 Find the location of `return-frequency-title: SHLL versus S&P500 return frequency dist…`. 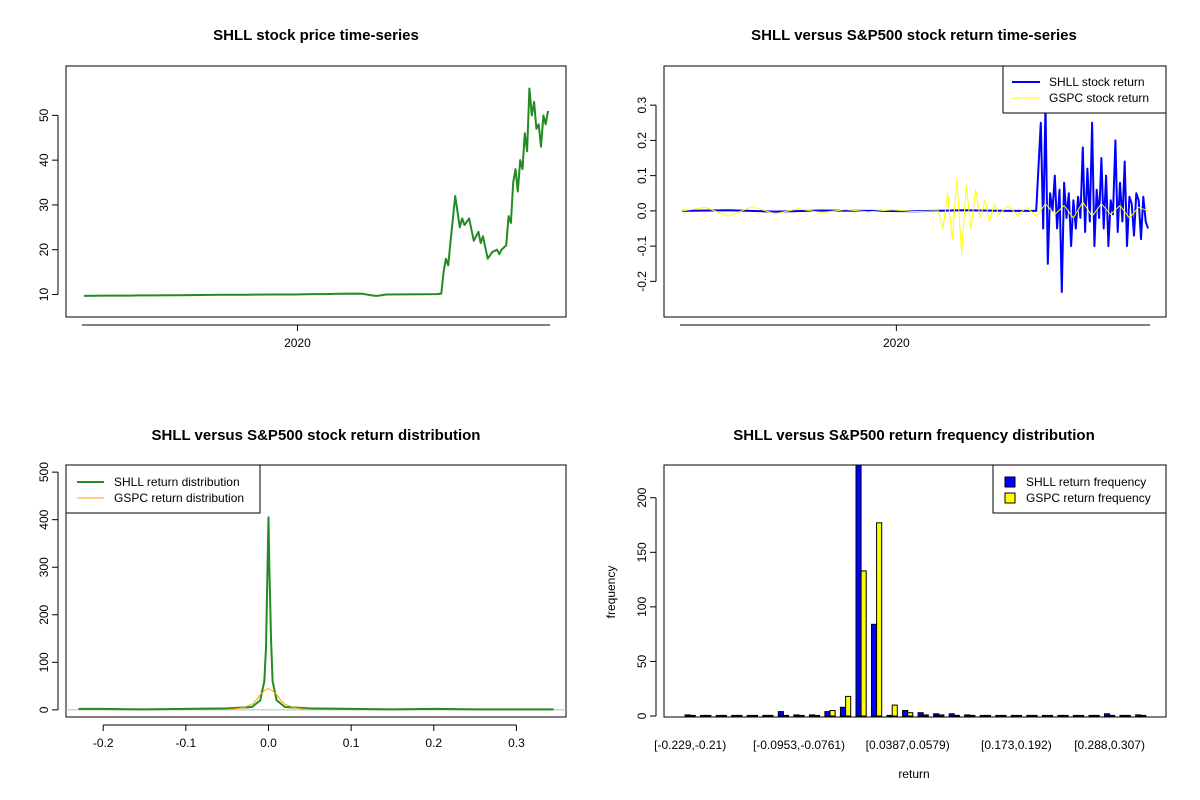

return-frequency-title: SHLL versus S&P500 return frequency dist… is located at coordinates (913, 435).